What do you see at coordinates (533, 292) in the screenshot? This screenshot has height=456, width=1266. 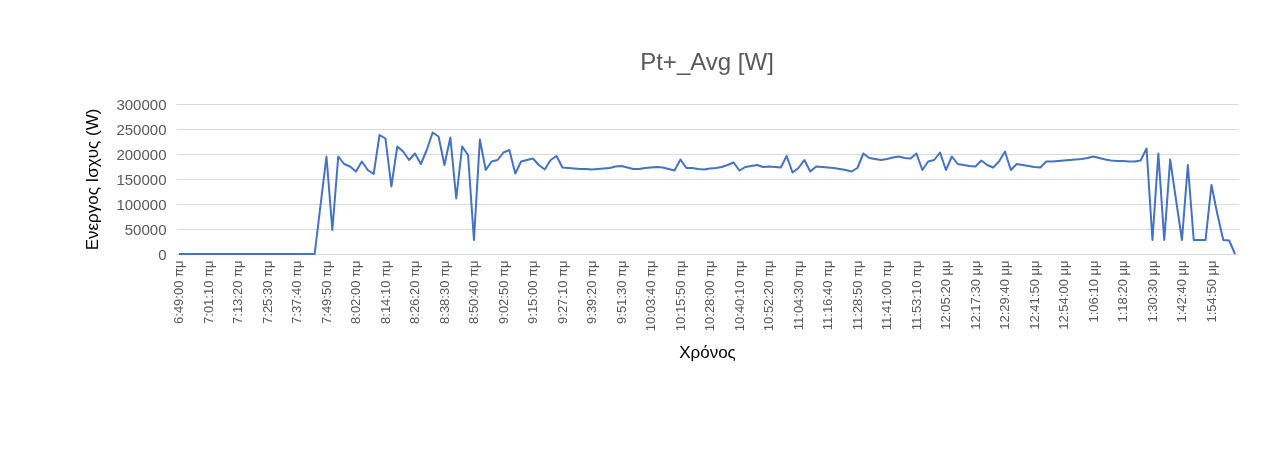 I see `x-tick-label: 9:15:00 πμ` at bounding box center [533, 292].